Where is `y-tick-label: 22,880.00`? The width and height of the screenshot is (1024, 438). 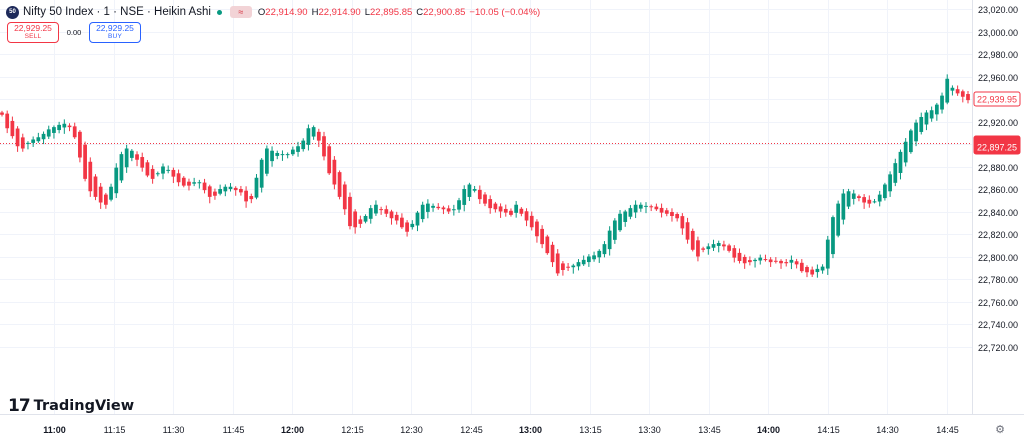 y-tick-label: 22,880.00 is located at coordinates (998, 168).